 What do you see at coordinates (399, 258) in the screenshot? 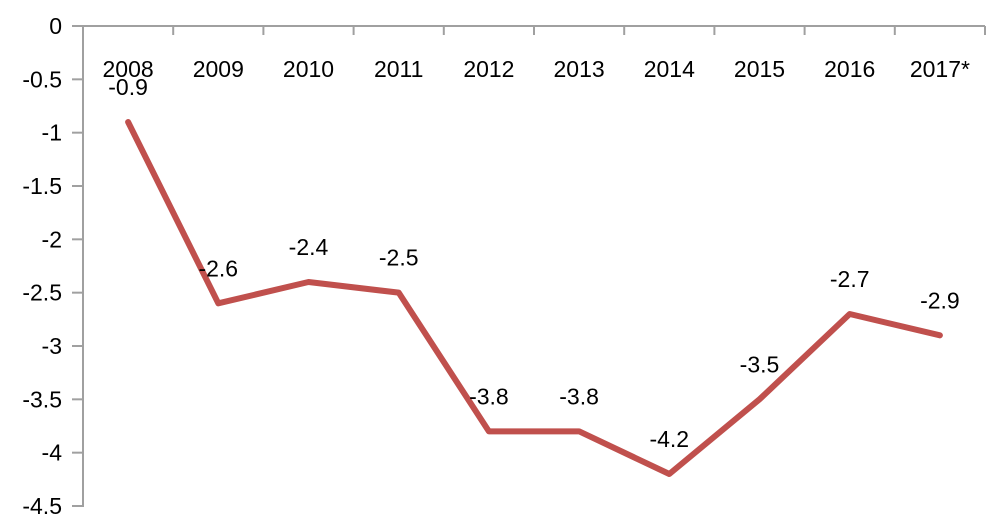
I see `data-point-label: -2.5` at bounding box center [399, 258].